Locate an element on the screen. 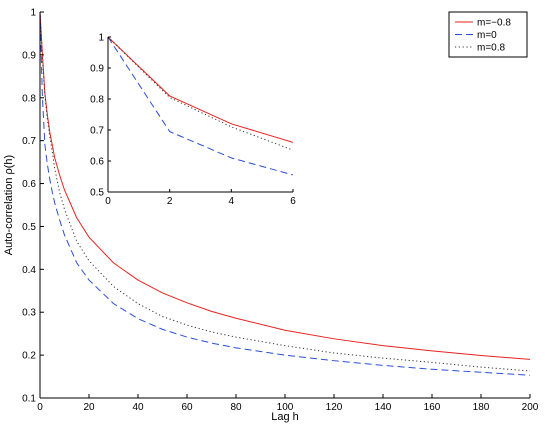 This screenshot has height=429, width=545. main-x-tick-label-5: 100 is located at coordinates (285, 407).